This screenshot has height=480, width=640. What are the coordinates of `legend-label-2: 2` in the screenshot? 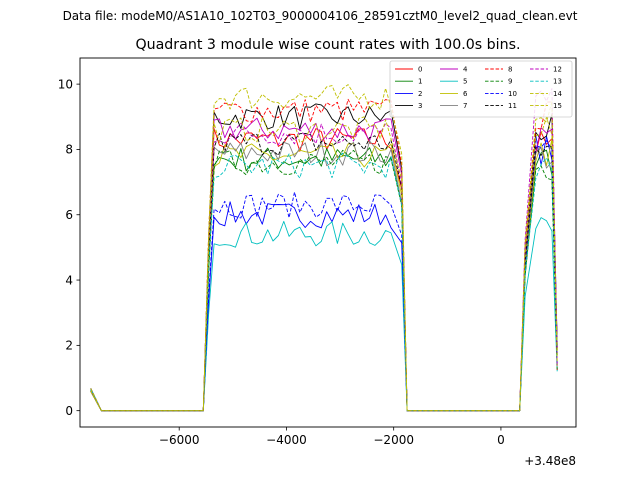 It's located at (420, 94).